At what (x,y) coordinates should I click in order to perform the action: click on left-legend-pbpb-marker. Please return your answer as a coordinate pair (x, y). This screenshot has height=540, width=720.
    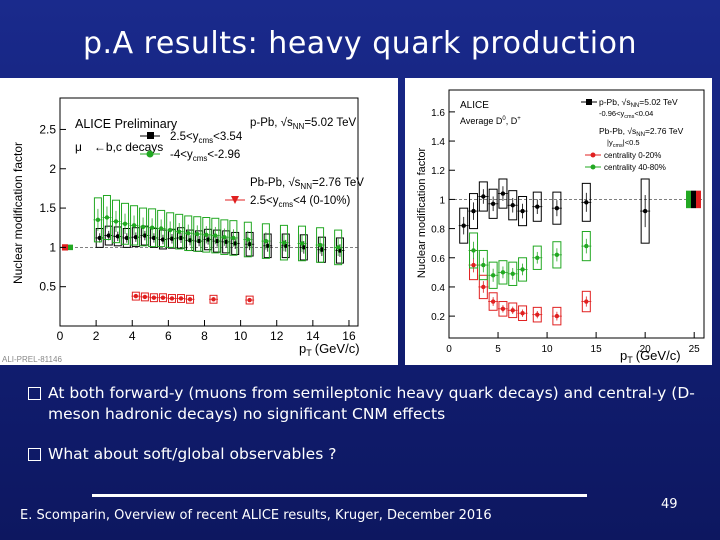
    Looking at the image, I should click on (235, 200).